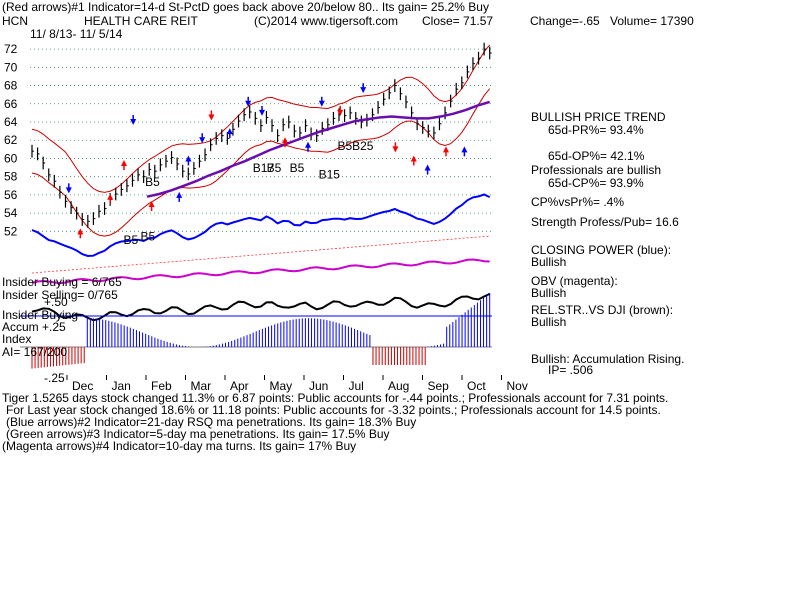  I want to click on insider-buying: Insider Buying = 6/765, so click(62, 282).